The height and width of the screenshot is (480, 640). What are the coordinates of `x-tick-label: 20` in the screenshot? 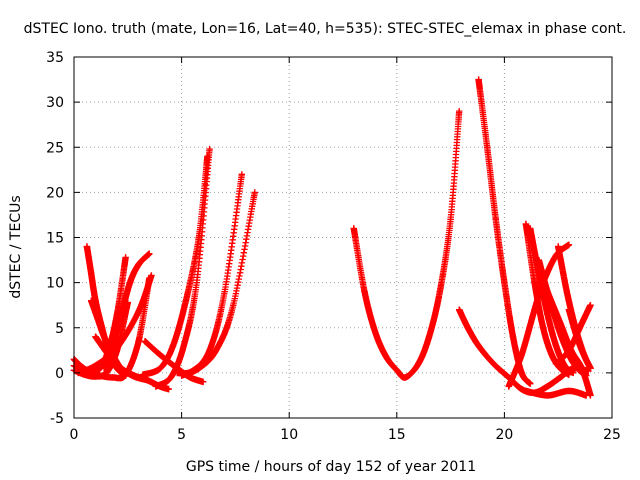 It's located at (504, 435).